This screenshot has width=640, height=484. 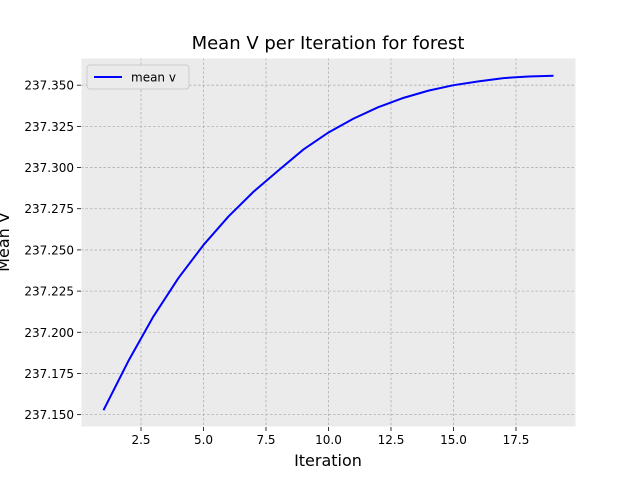 I want to click on y-tick-label: 237.175, so click(x=49, y=374).